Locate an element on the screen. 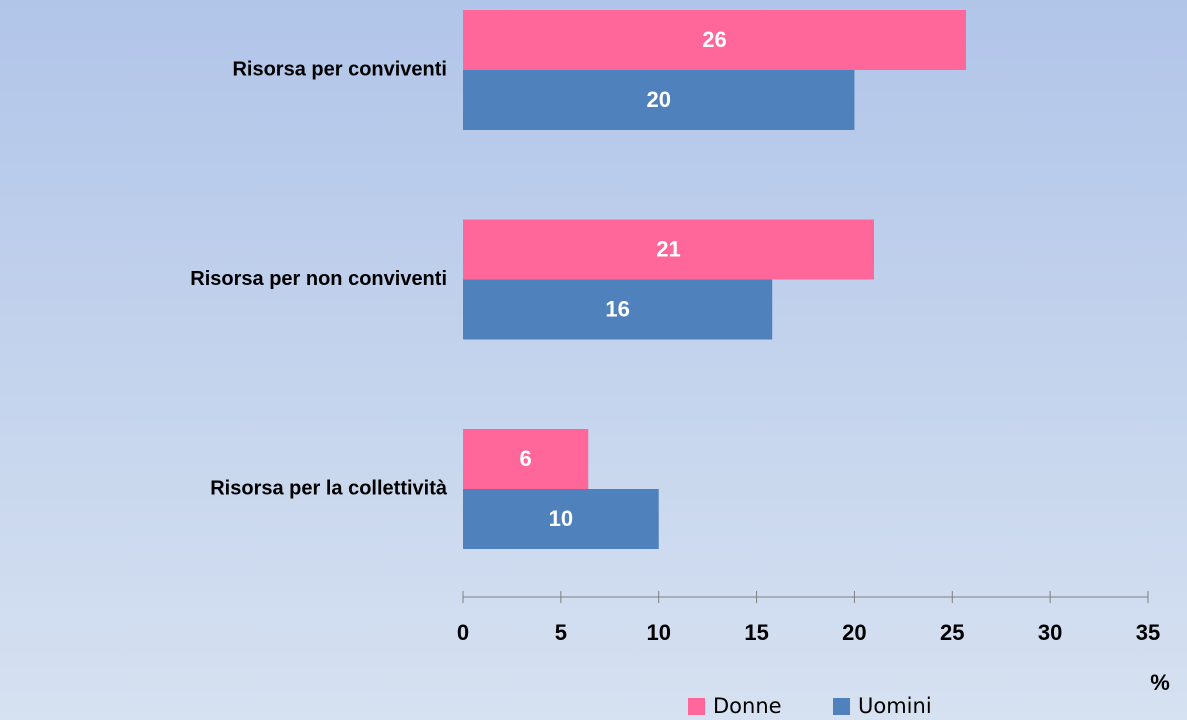 This screenshot has height=720, width=1187. value-label: 6 is located at coordinates (526, 458).